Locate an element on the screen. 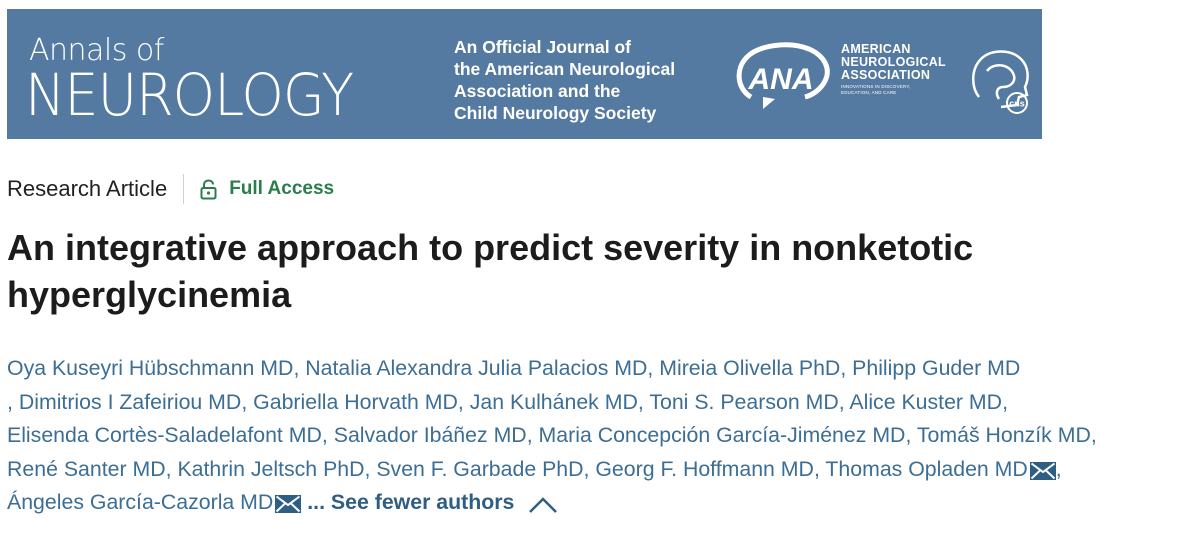 Image resolution: width=1200 pixels, height=547 pixels. ana-logo-icon: ANA is located at coordinates (783, 75).